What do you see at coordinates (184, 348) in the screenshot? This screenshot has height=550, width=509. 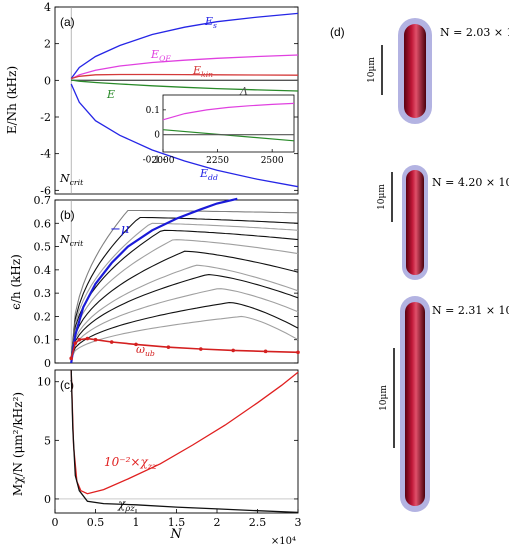 I see `panel-b-omega-line` at bounding box center [184, 348].